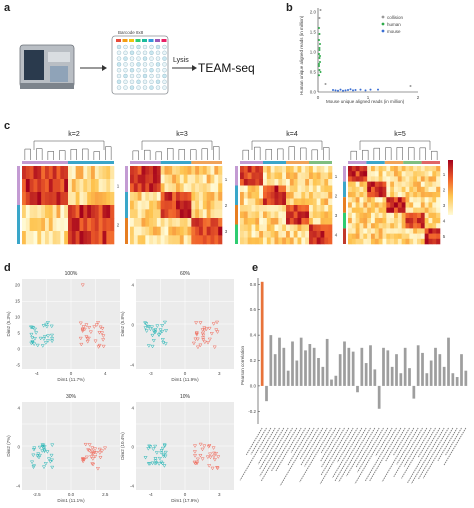 The image size is (474, 508). I want to click on panel-b-point-collision, so click(325, 84).